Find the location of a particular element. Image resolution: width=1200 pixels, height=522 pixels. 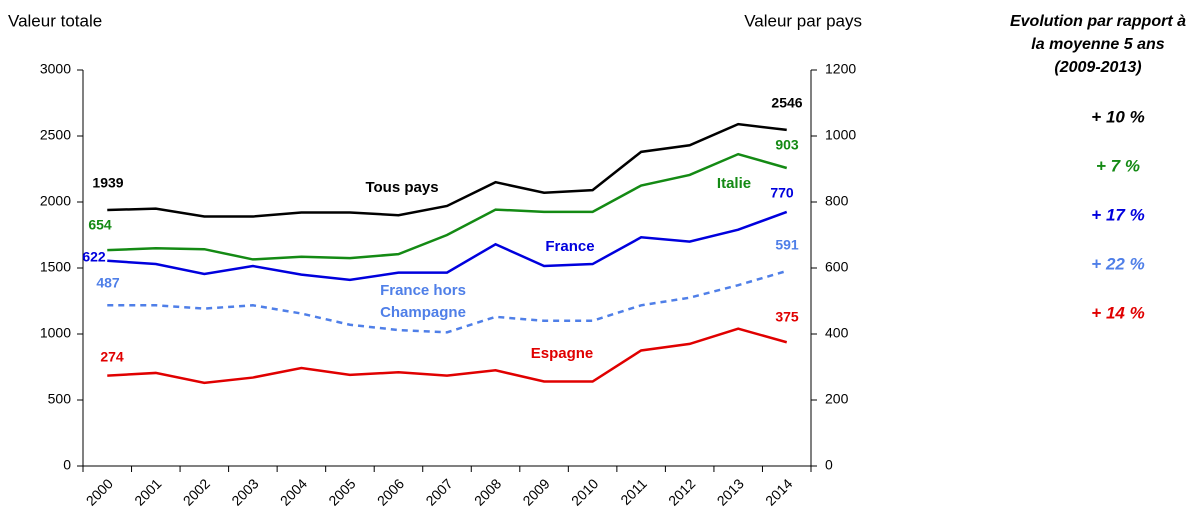

y-tick-label: 1500 is located at coordinates (55, 267).